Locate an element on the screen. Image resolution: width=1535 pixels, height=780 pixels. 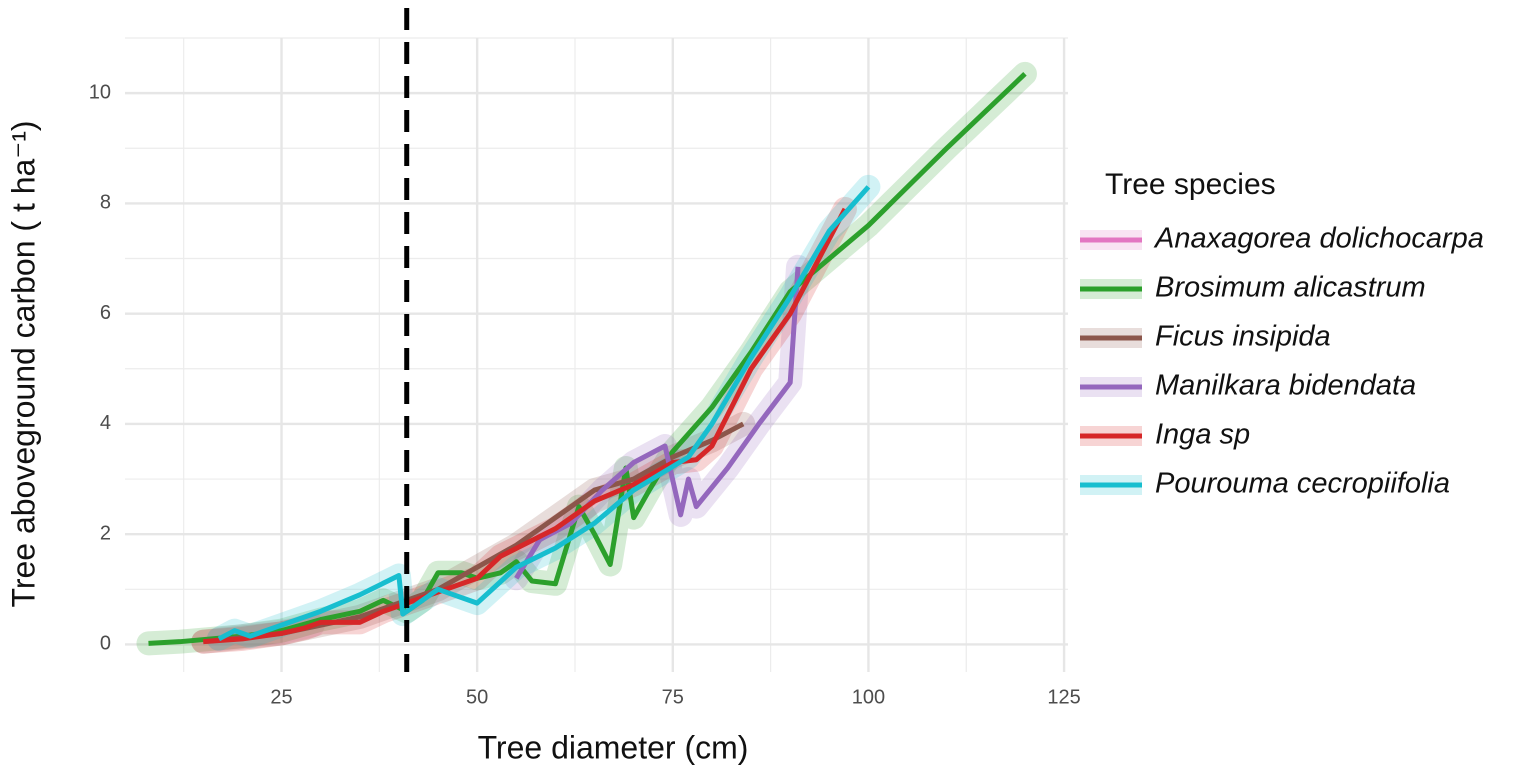
legend-label: Brosimum alicastrum is located at coordinates (1290, 288).